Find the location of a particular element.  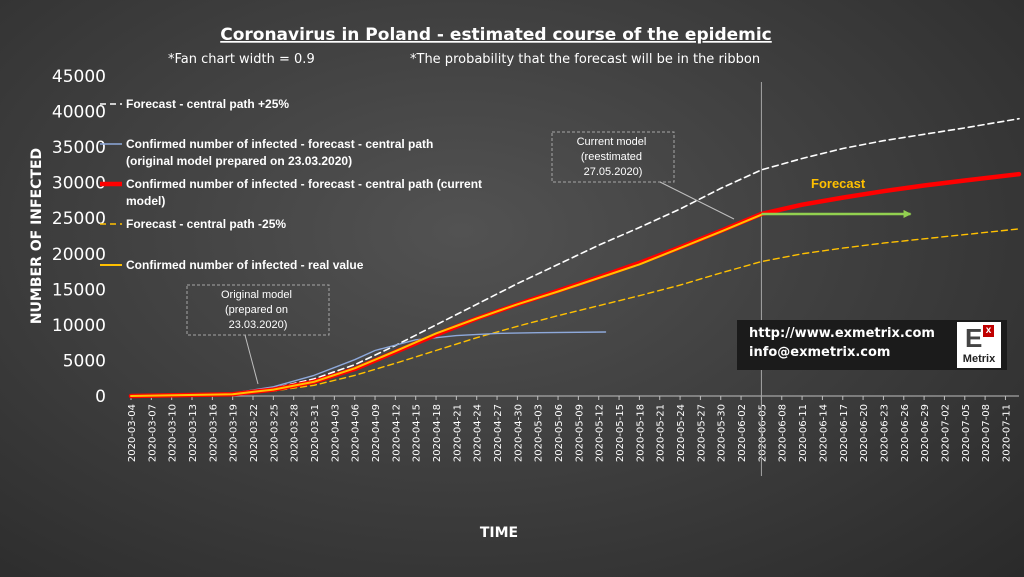

x-tick-label: 2020-04-30 is located at coordinates (518, 433).